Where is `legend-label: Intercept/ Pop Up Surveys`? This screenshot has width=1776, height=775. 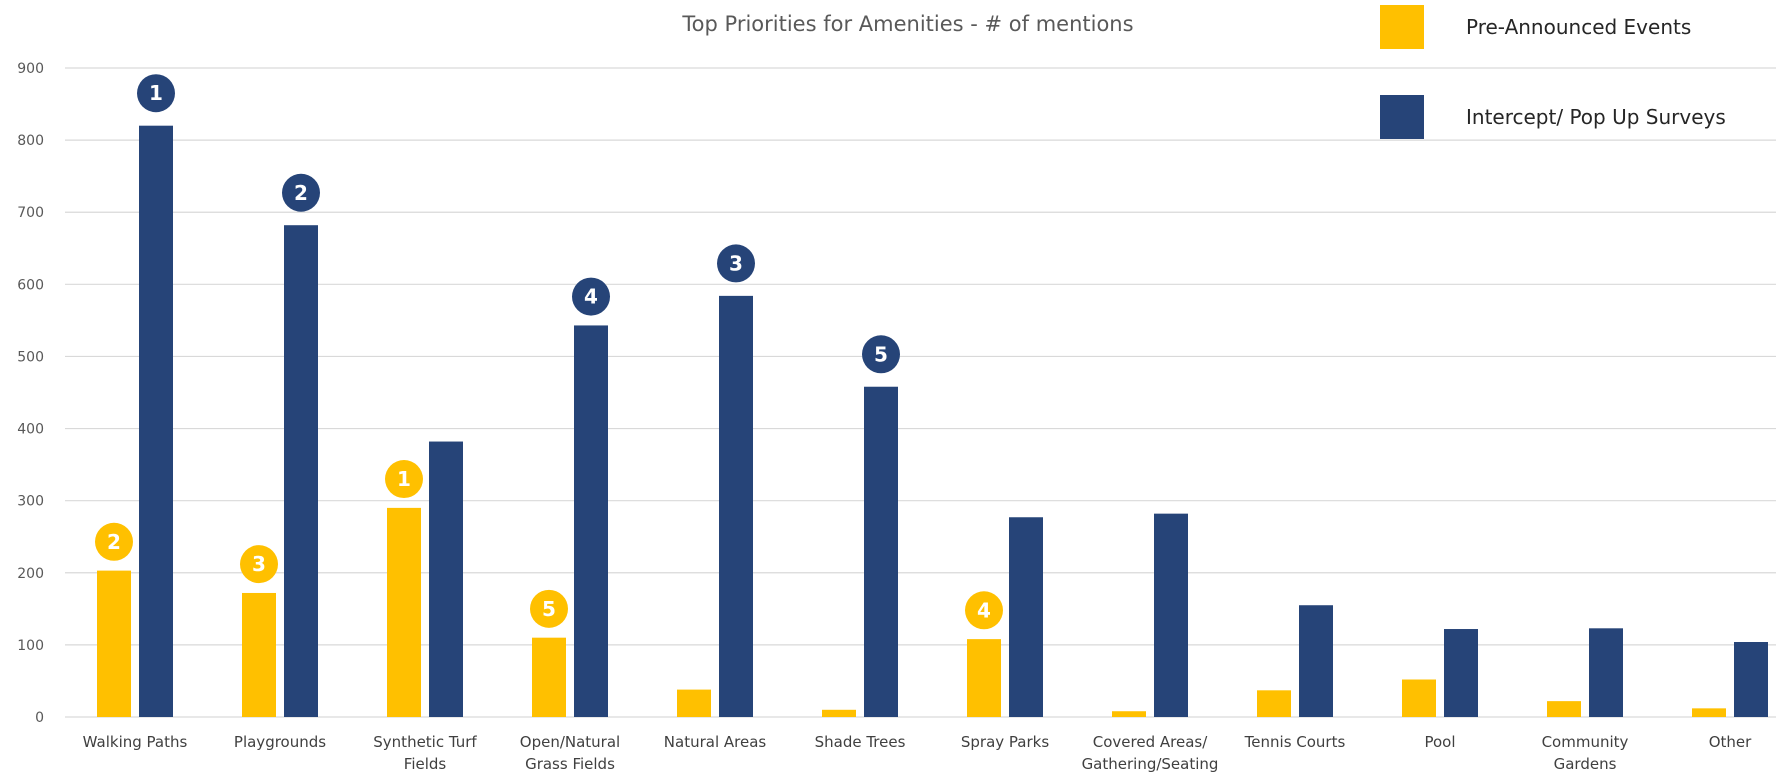 legend-label: Intercept/ Pop Up Surveys is located at coordinates (1596, 117).